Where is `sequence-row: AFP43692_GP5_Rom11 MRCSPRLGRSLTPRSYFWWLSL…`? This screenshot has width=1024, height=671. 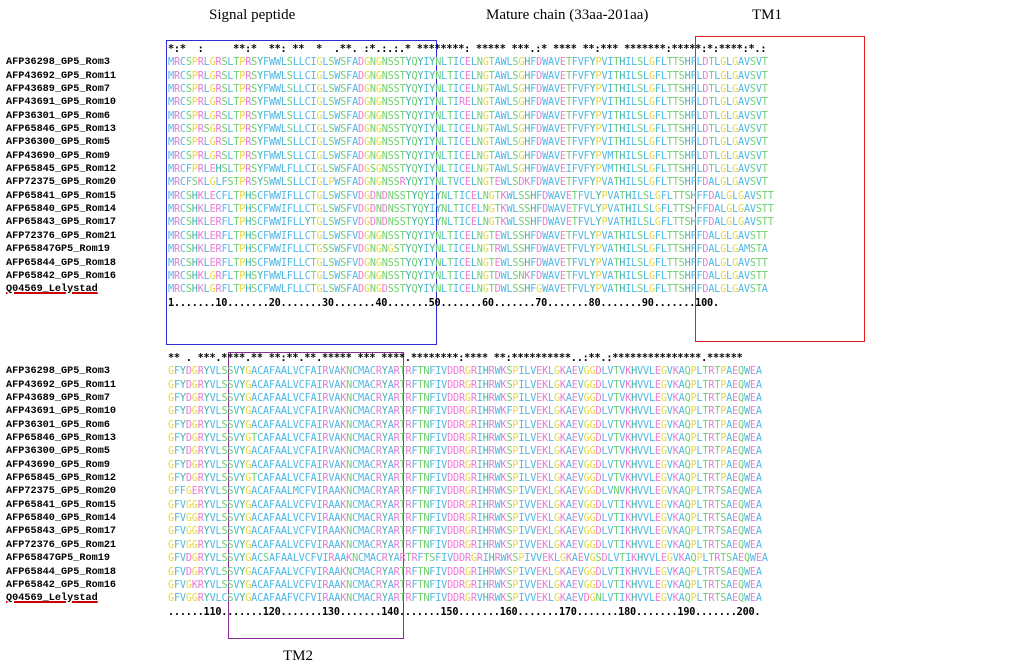 sequence-row: AFP43692_GP5_Rom11 MRCSPRLGRSLTPRSYFWWLSL… is located at coordinates (390, 76).